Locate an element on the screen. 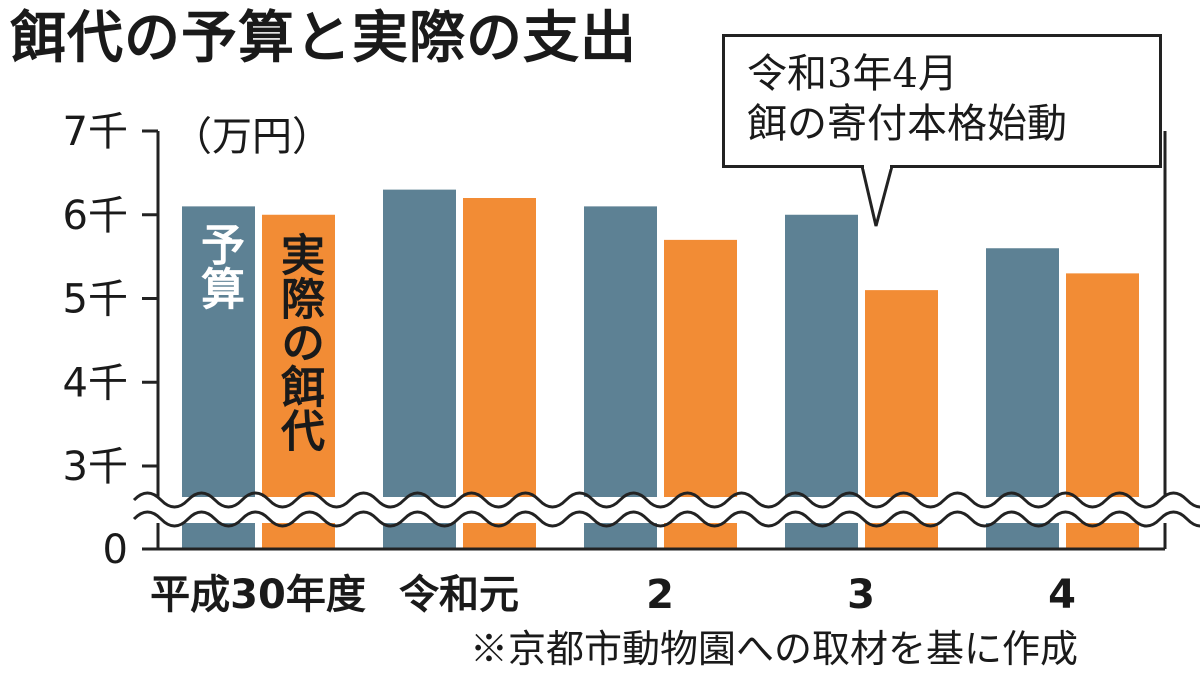  annotation-callout: 令和3年4月 餌の寄付本格始動 is located at coordinates (942, 101).